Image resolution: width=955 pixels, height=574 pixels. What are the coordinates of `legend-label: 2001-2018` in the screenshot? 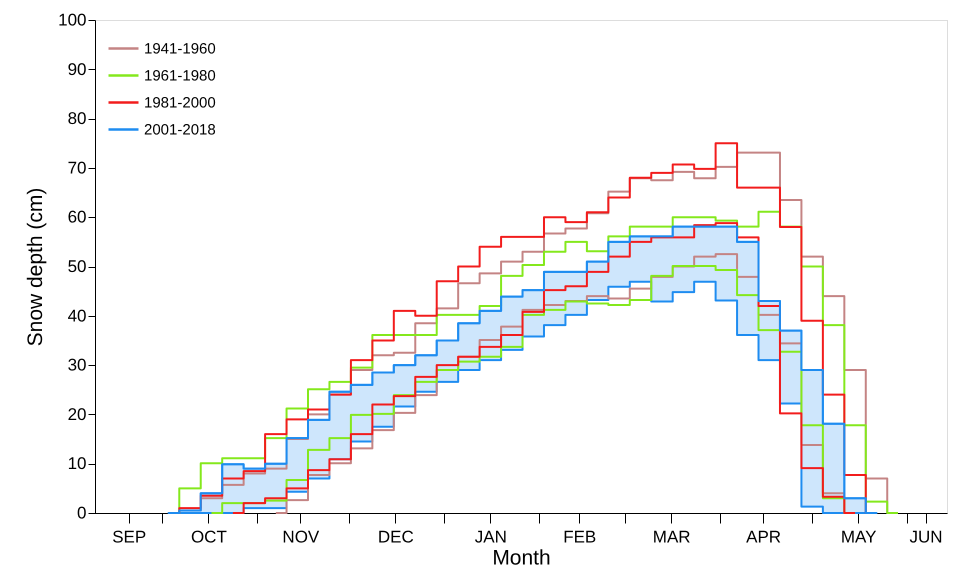 It's located at (180, 130).